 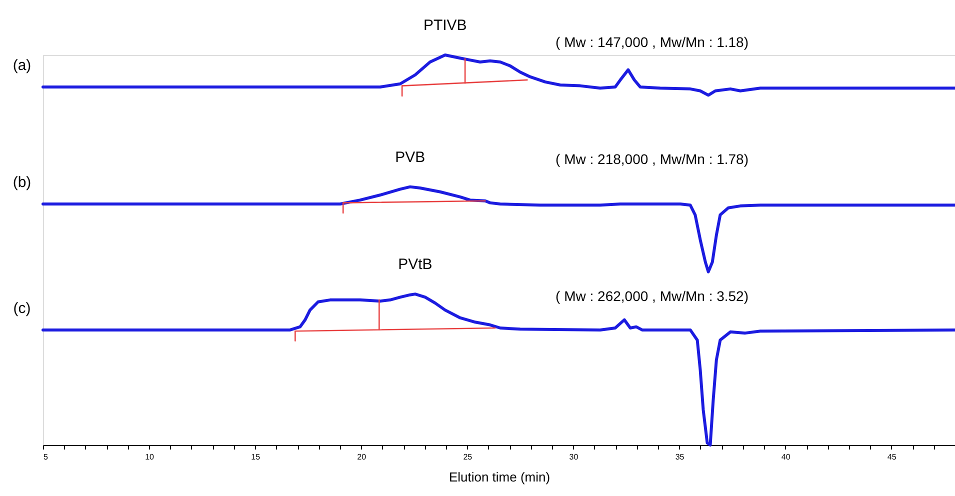 I want to click on x-tick-label: 5, so click(x=46, y=457).